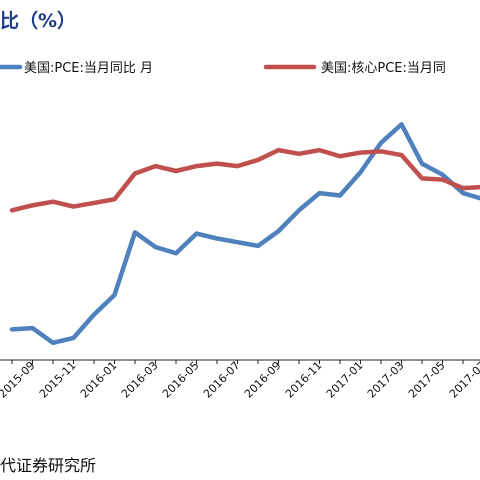  What do you see at coordinates (222, 380) in the screenshot?
I see `x-tick-label-2016-07: 2016-07` at bounding box center [222, 380].